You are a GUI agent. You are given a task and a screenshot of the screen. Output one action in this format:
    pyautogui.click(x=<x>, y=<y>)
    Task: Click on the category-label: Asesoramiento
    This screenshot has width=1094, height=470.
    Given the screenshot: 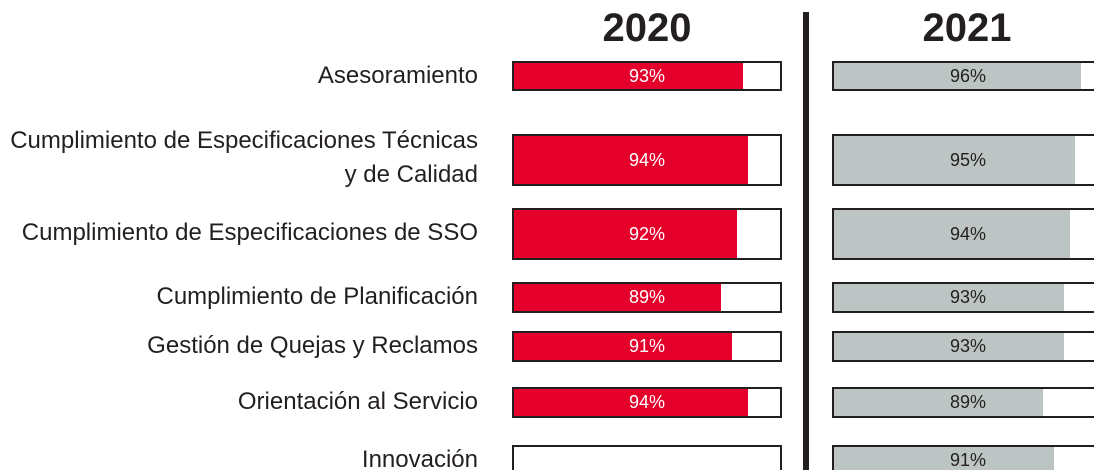 What is the action you would take?
    pyautogui.click(x=397, y=75)
    